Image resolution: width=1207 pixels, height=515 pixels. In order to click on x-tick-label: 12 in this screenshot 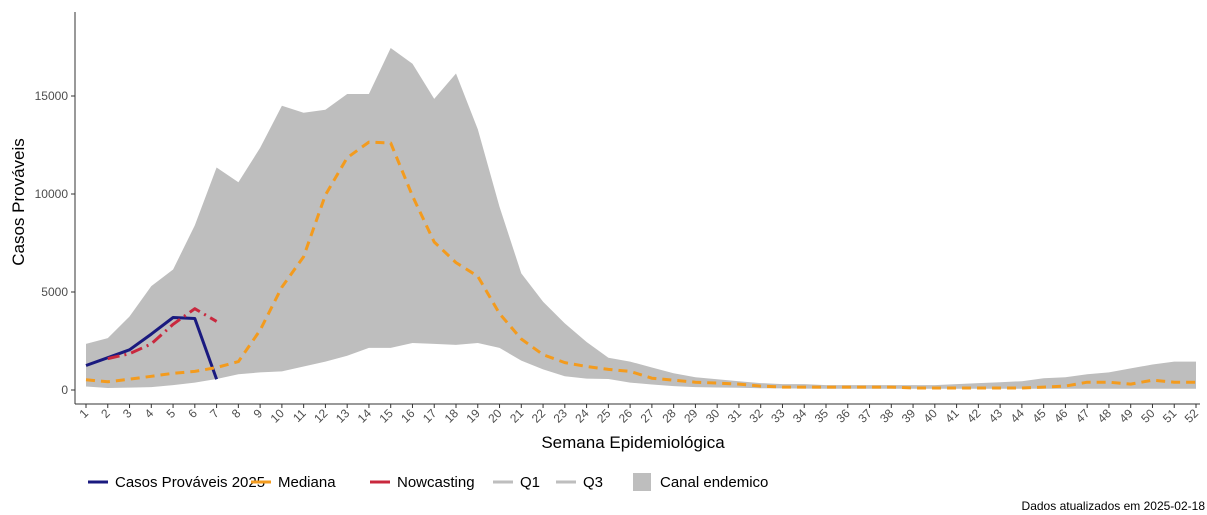, I will do `click(321, 416)`.